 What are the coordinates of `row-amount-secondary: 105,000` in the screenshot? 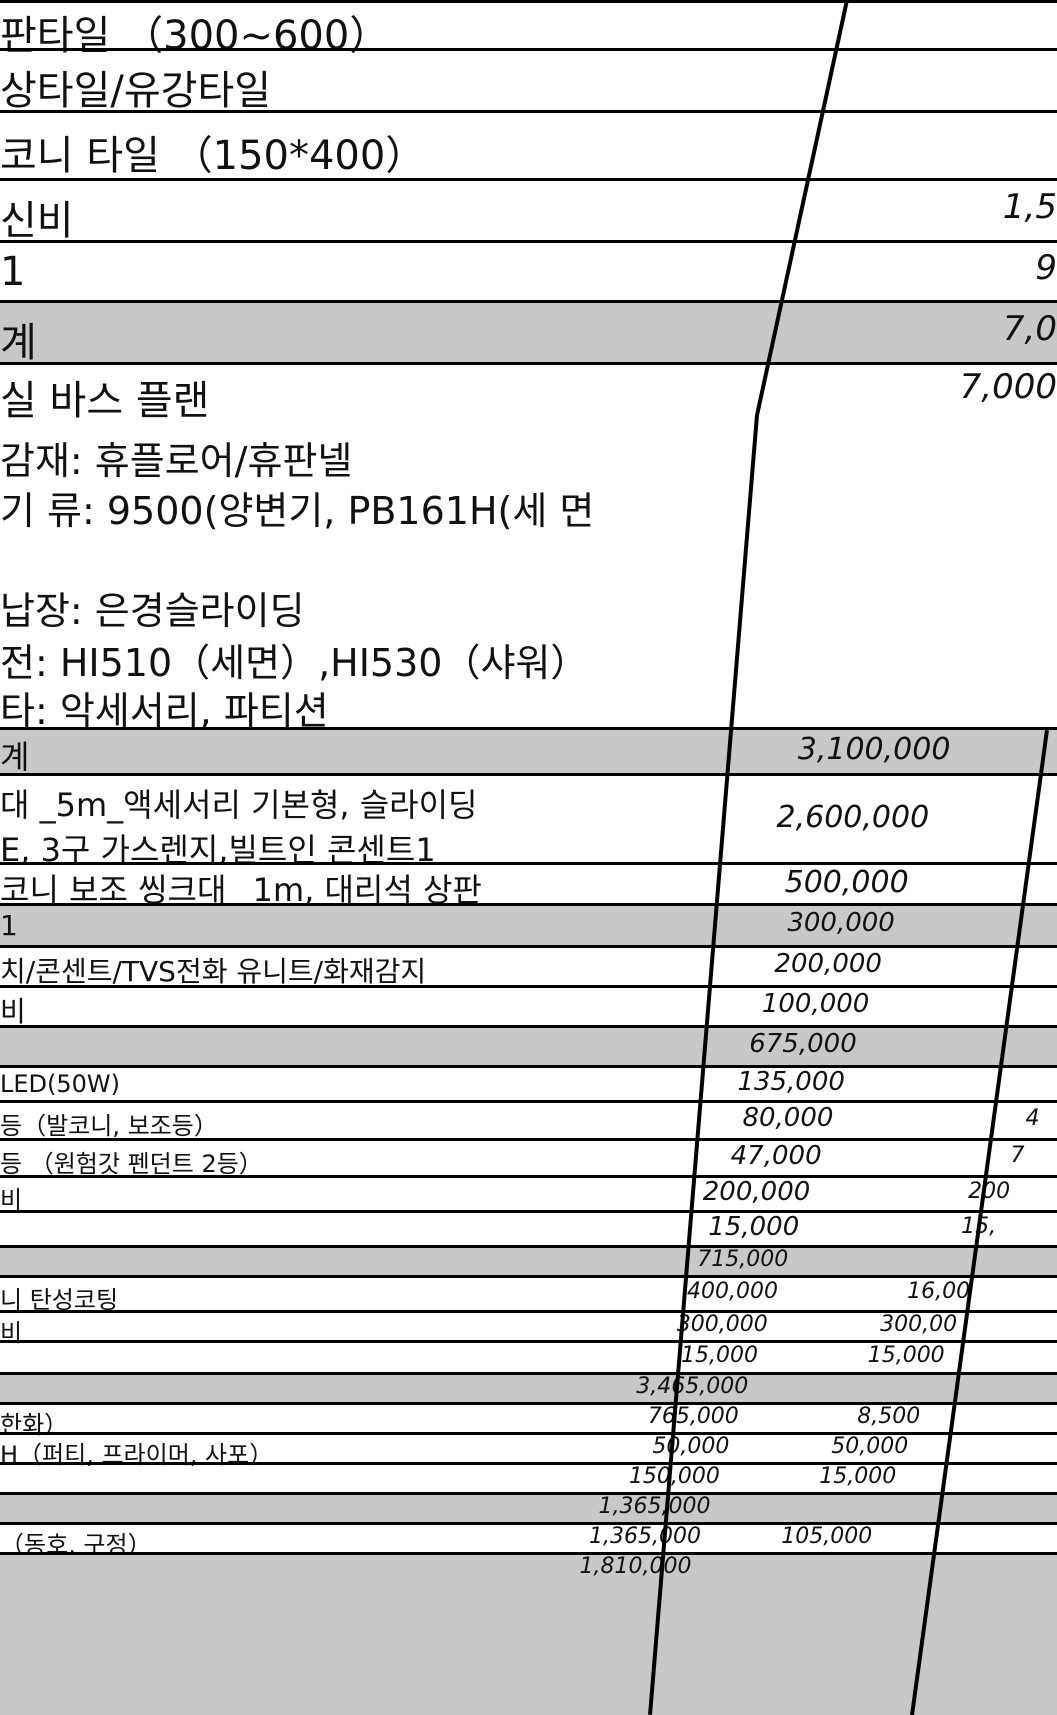 It's located at (827, 1536).